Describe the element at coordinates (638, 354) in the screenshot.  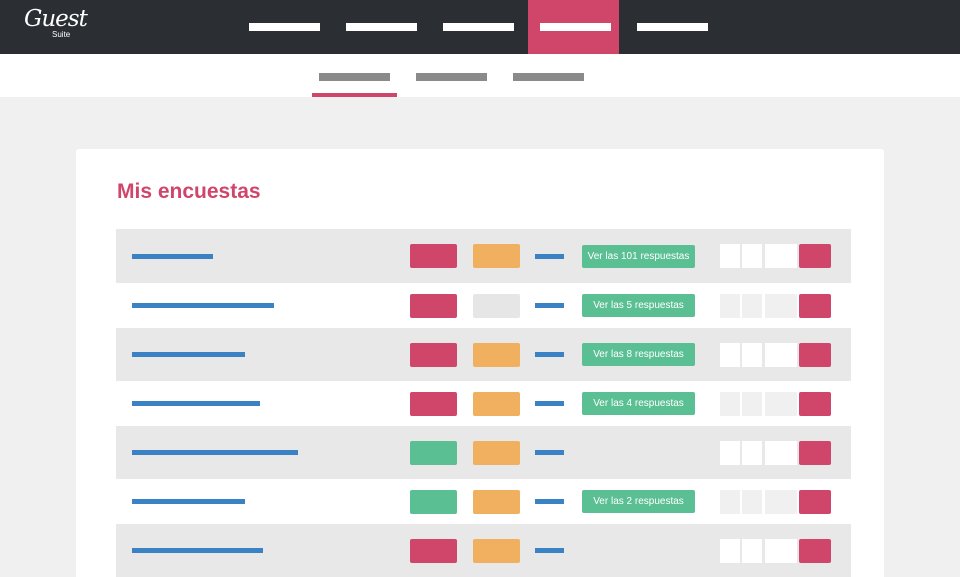
I see `view-responses-button: Ver las 8 respuestas` at that location.